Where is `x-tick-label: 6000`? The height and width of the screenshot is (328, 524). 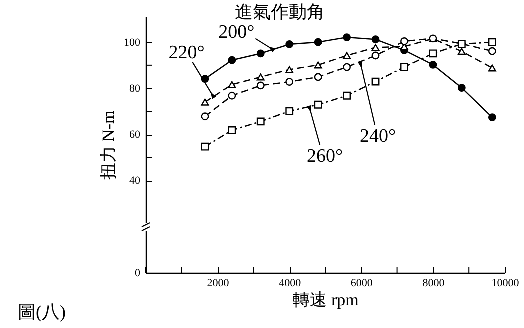 x-tick-label: 6000 is located at coordinates (362, 284).